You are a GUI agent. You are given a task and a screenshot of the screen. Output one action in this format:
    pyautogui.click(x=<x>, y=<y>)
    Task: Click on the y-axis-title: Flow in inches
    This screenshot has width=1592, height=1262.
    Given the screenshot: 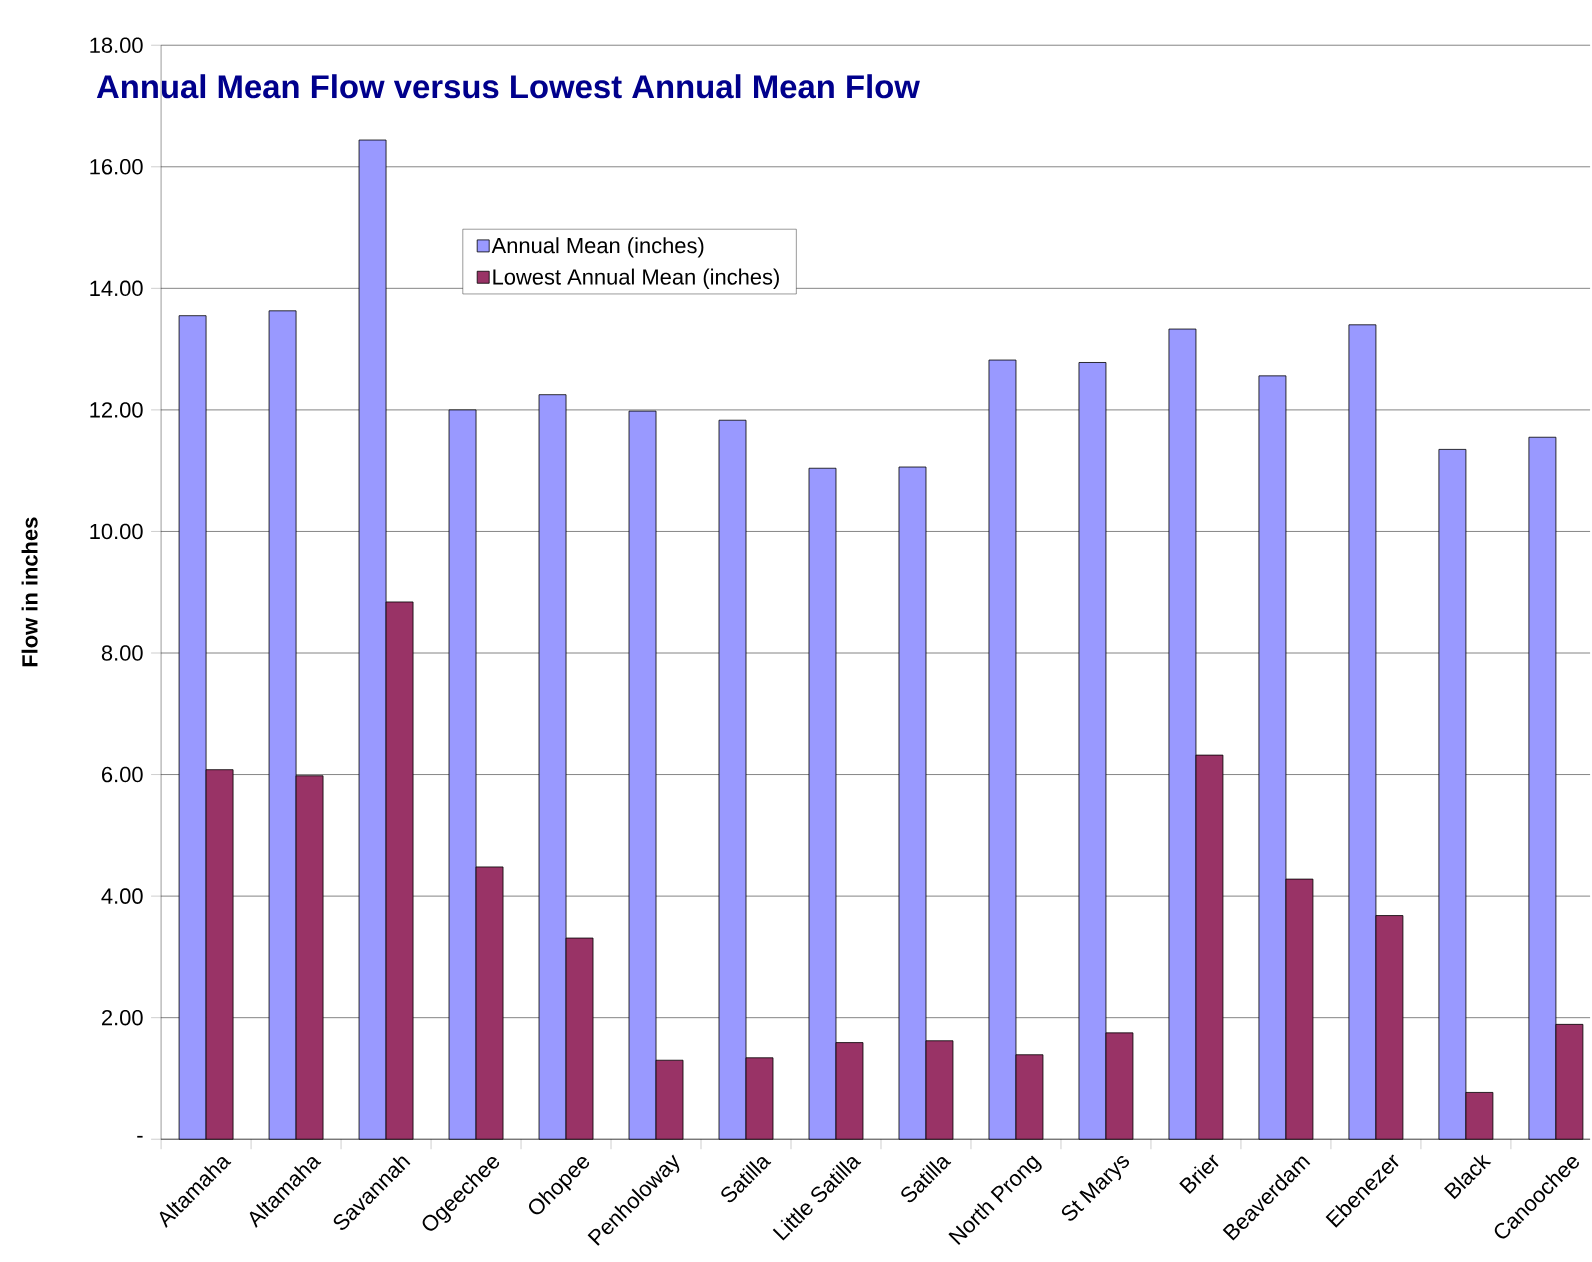 What is the action you would take?
    pyautogui.click(x=29, y=592)
    